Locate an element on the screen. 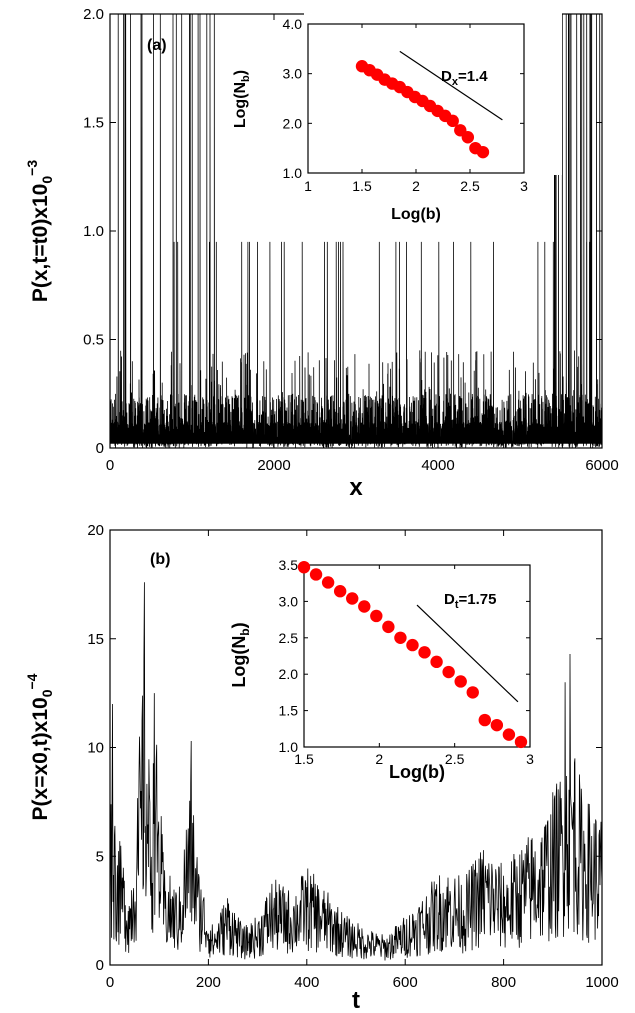  chart-a-y-tick-label: 2.0 is located at coordinates (93, 14).